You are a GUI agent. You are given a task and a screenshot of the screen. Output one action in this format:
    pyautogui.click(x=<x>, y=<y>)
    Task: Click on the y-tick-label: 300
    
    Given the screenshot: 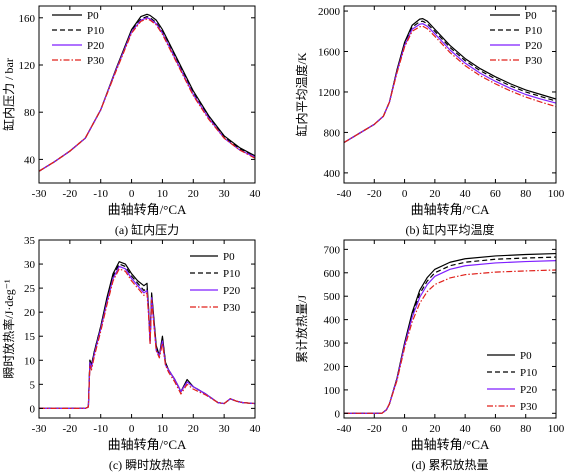 What is the action you would take?
    pyautogui.click(x=332, y=344)
    